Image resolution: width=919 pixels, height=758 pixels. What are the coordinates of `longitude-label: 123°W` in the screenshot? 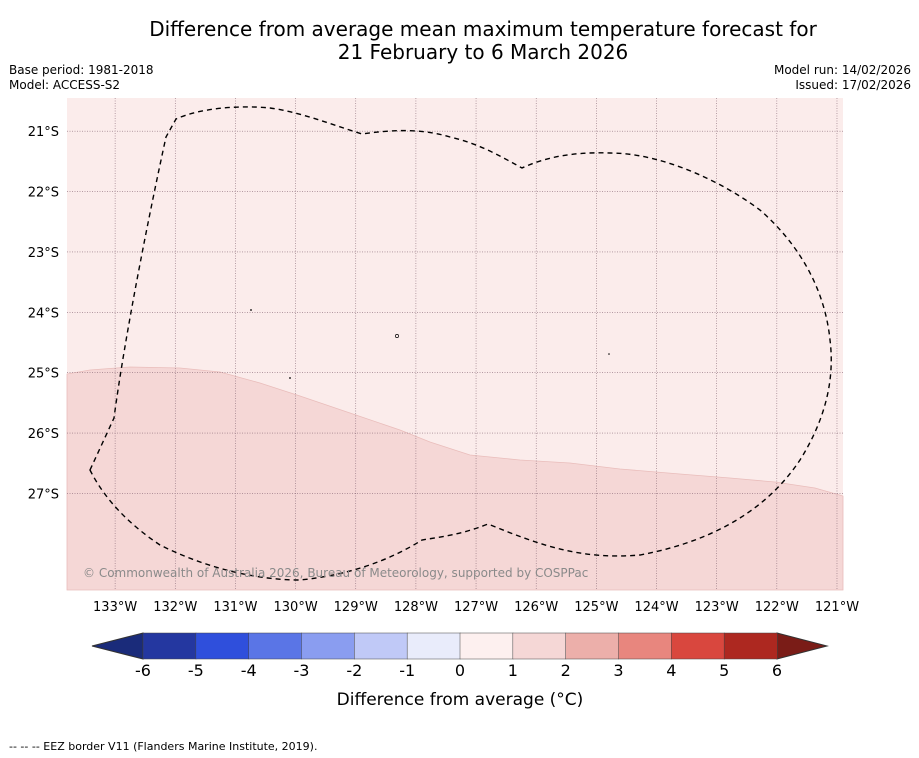 It's located at (717, 607).